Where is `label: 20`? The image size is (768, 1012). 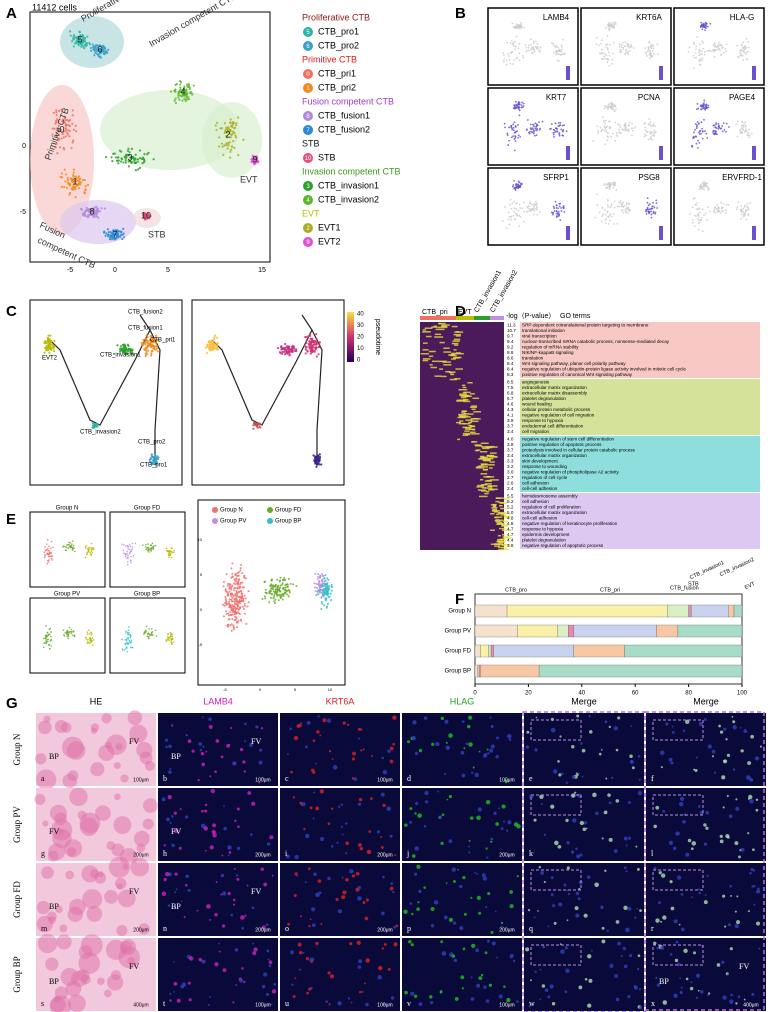
label: 20 is located at coordinates (528, 694).